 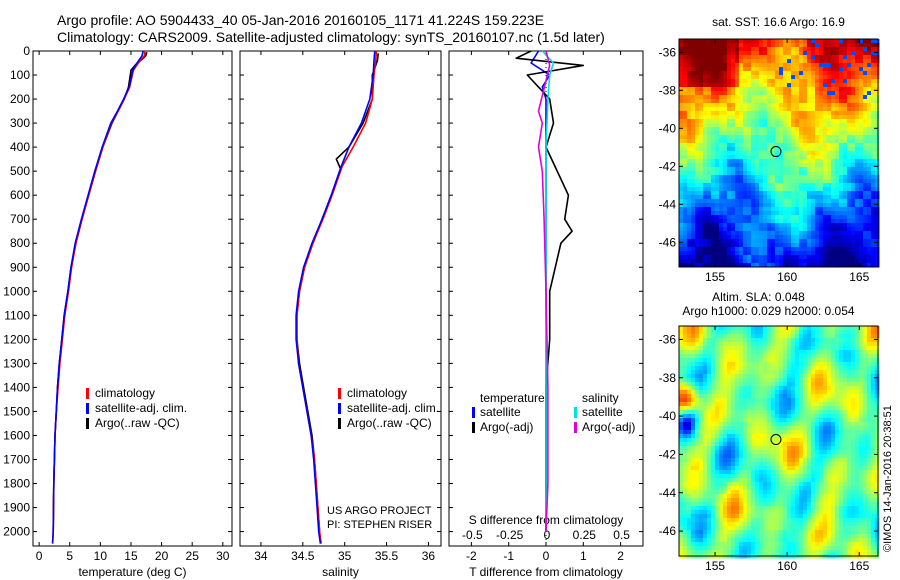 I want to click on y-tick-label: 1100, so click(x=17, y=315).